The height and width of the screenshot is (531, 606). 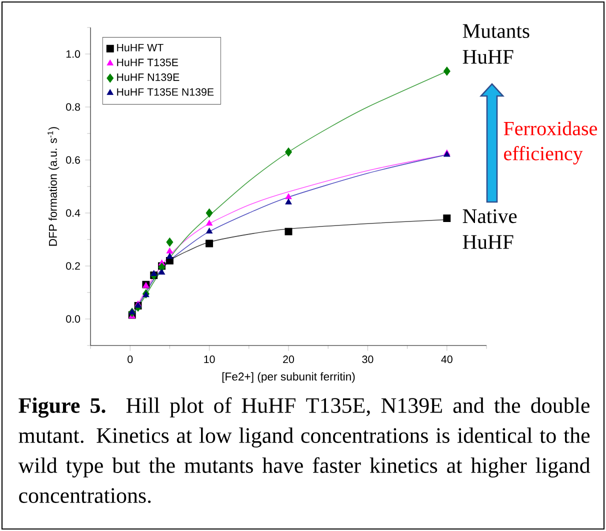 I want to click on y-axis-title: DFP formation (a.u. s$^{-1}$), so click(x=54, y=186).